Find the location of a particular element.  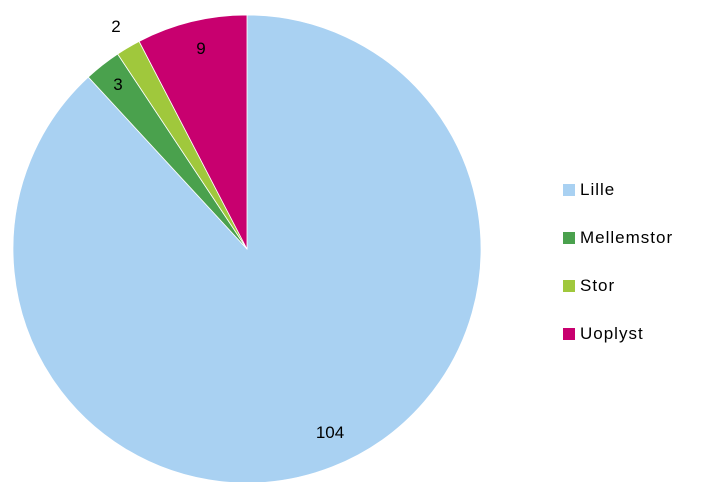

legend-item-uoplyst: Uoplyst is located at coordinates (618, 334).